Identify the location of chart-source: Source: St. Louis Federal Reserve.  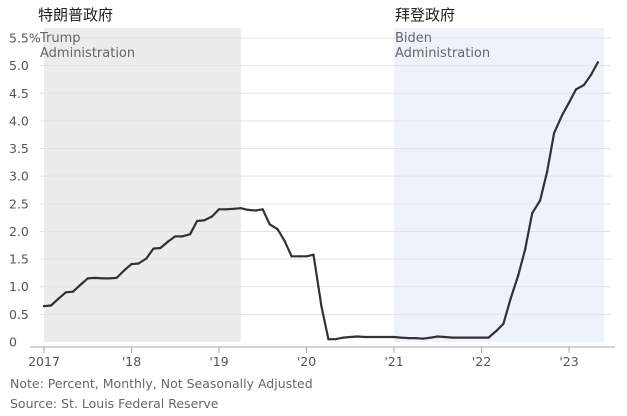
(114, 403).